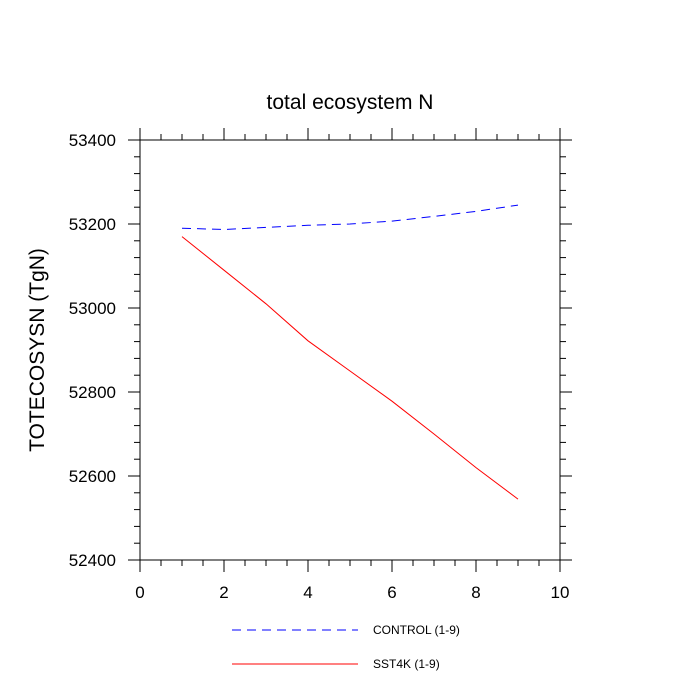 The height and width of the screenshot is (700, 700). I want to click on y-tick-label-1: 52600, so click(92, 476).